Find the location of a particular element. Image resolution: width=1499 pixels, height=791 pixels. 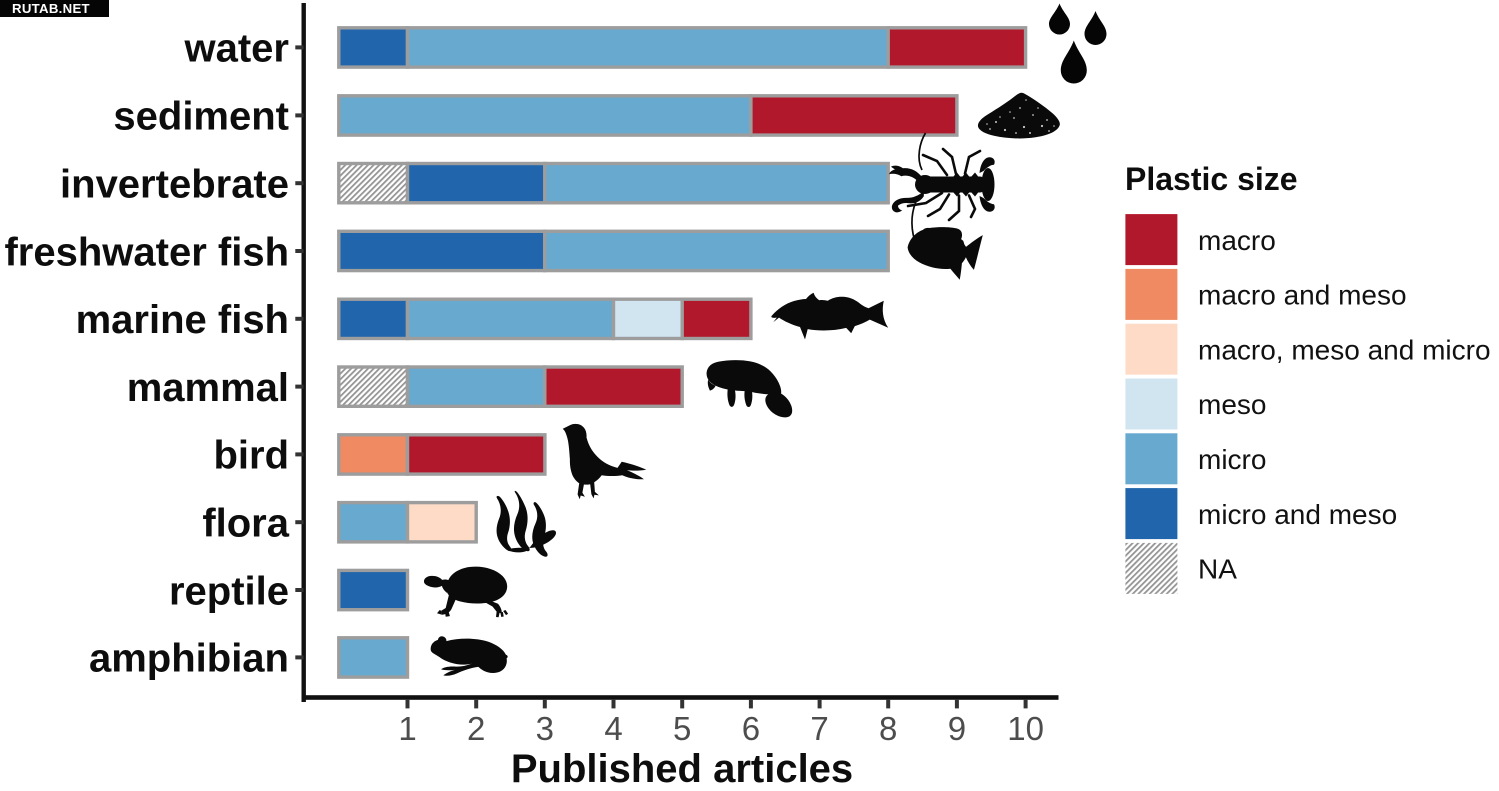

svg-text: water is located at coordinates (237, 49).